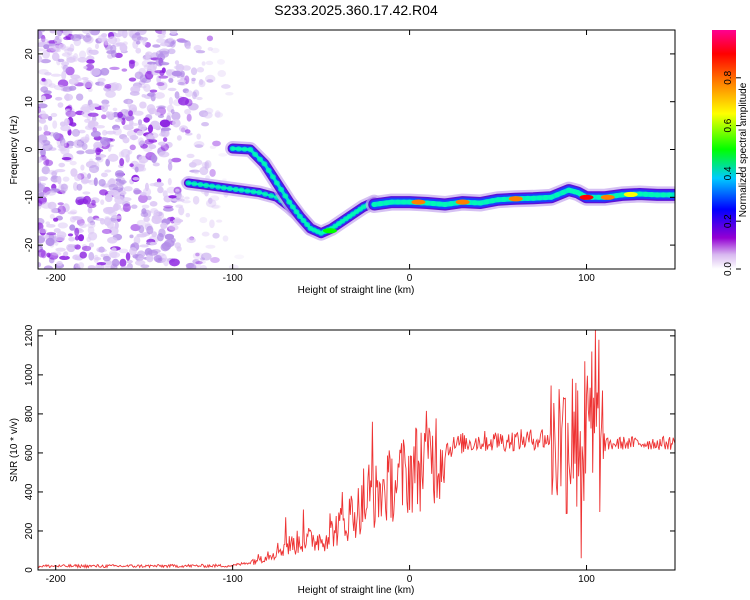  What do you see at coordinates (480, 212) in the screenshot?
I see `peak-points` at bounding box center [480, 212].